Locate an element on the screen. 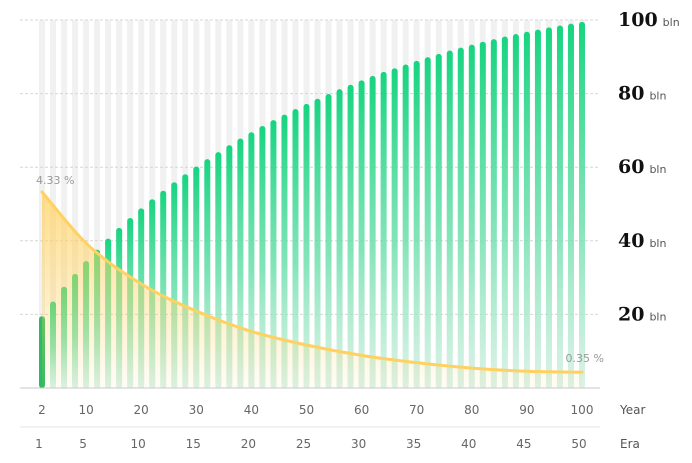  year-tick-2: 2 is located at coordinates (42, 410).